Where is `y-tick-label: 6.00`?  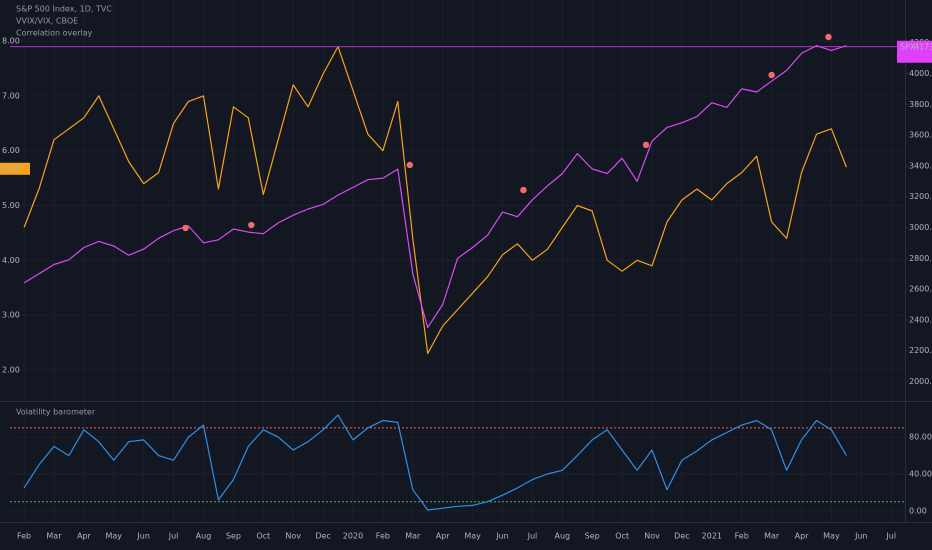 y-tick-label: 6.00 is located at coordinates (11, 150).